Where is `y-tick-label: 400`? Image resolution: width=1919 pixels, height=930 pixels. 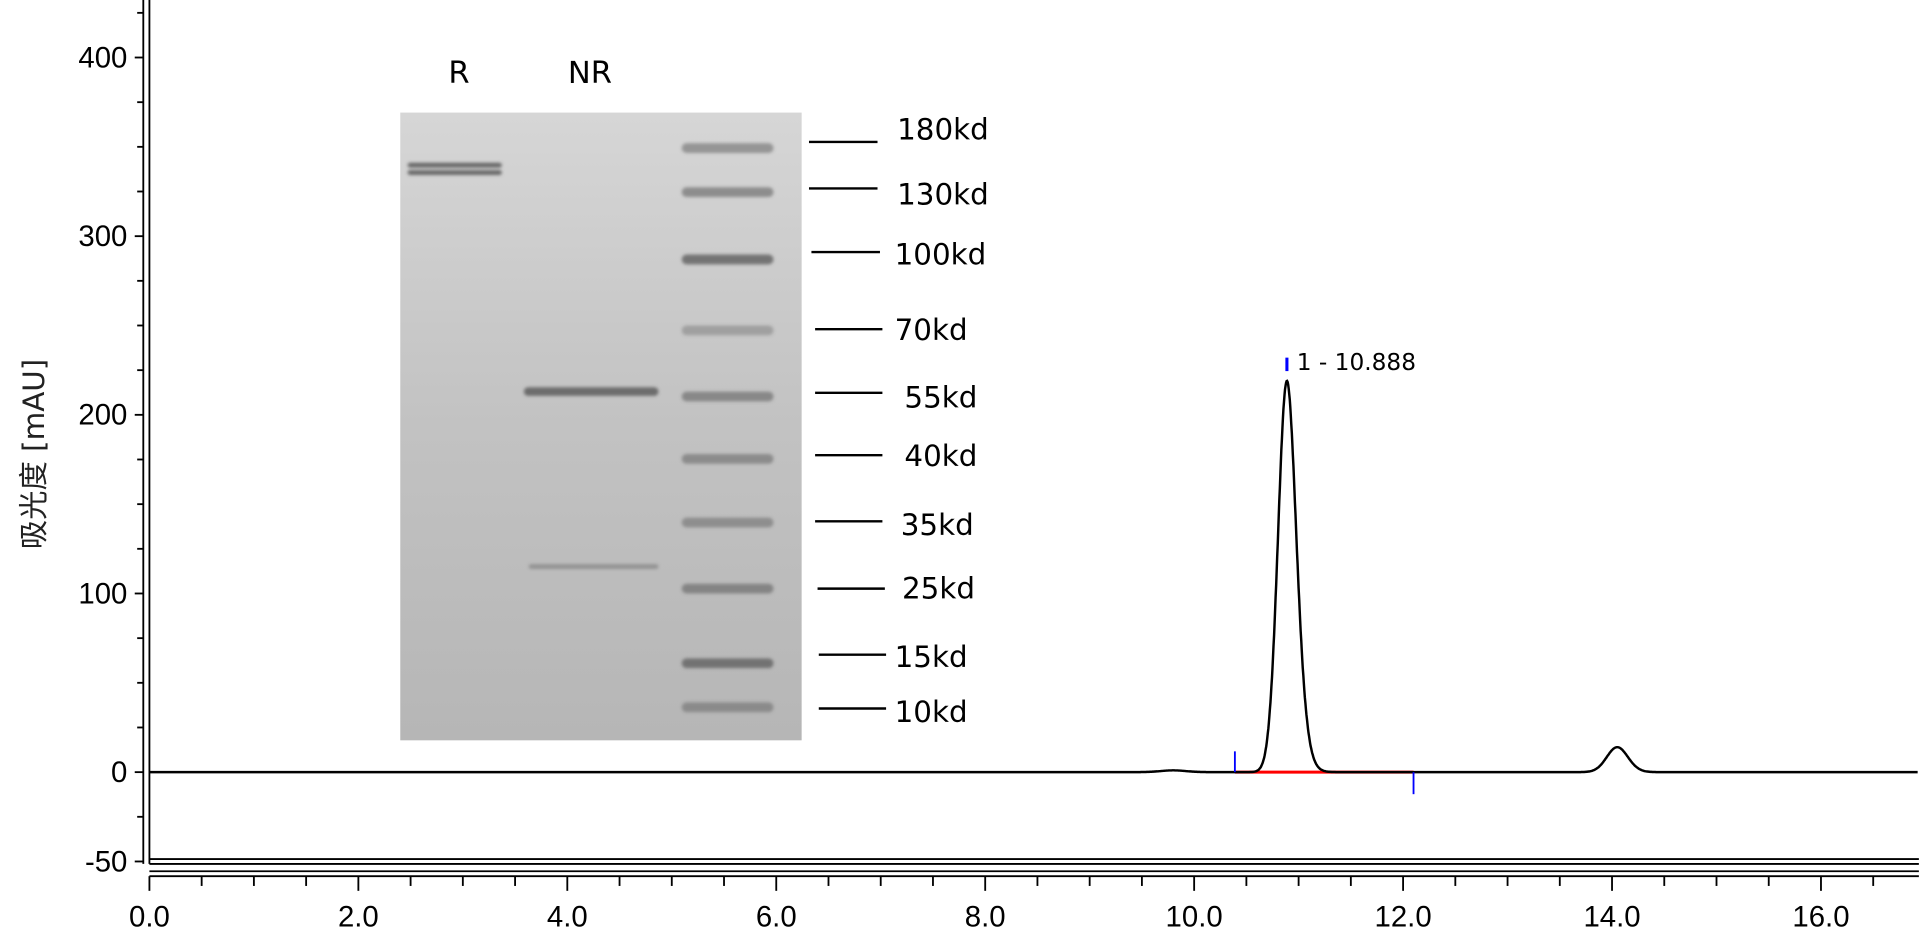
y-tick-label: 400 is located at coordinates (102, 57).